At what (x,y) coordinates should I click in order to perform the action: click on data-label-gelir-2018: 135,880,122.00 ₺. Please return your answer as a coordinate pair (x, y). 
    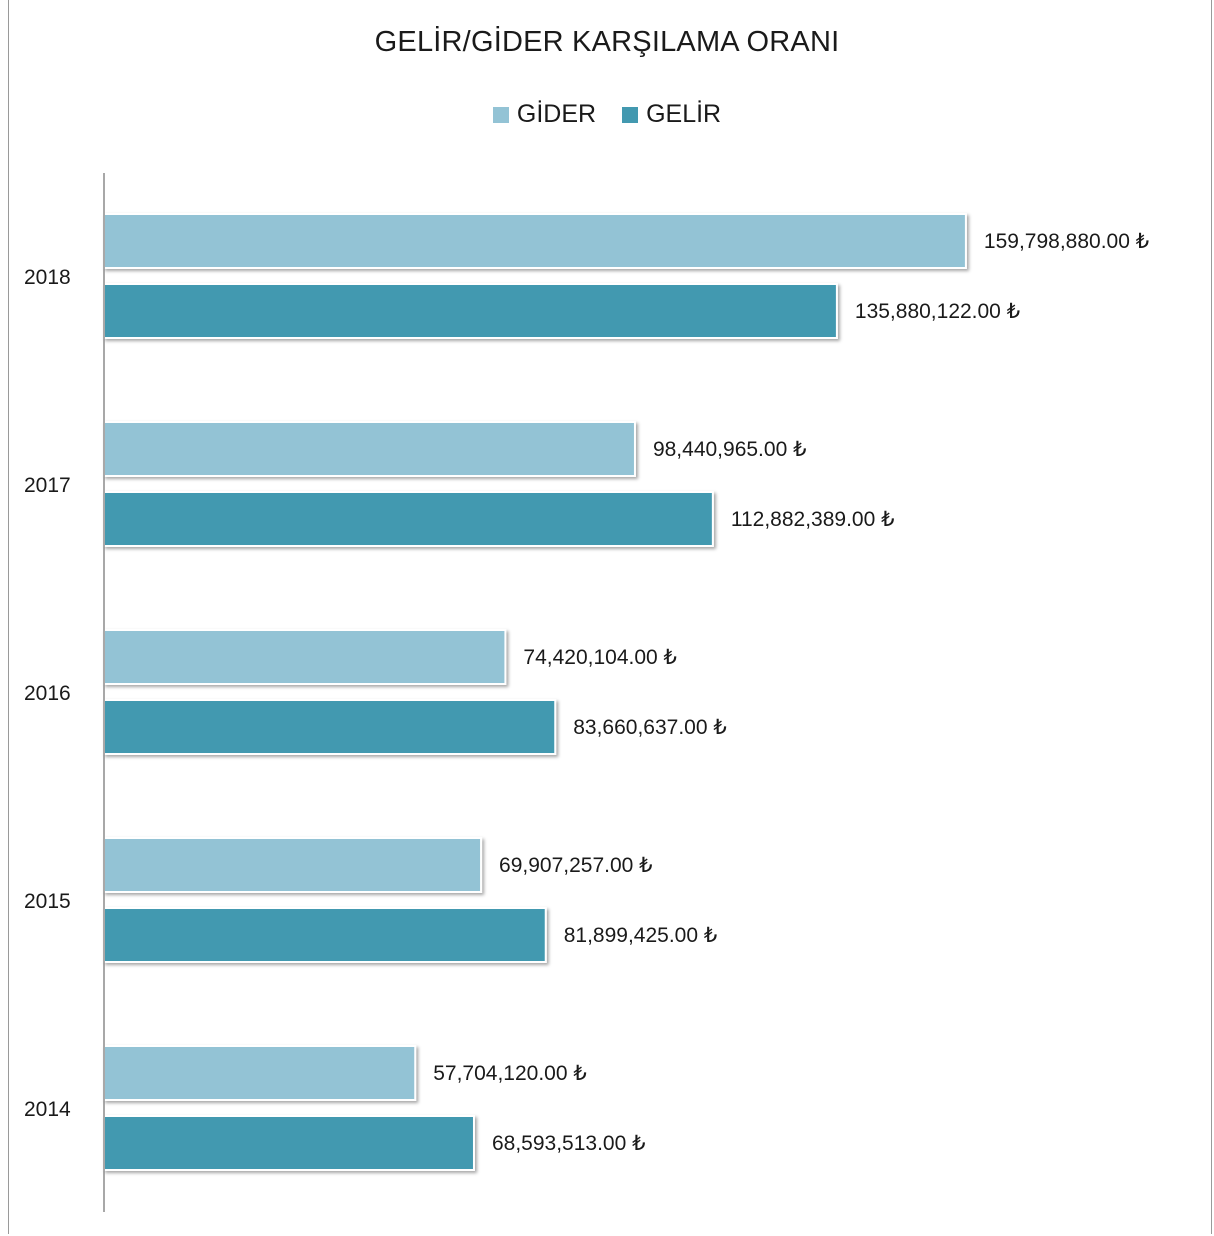
    Looking at the image, I should click on (937, 311).